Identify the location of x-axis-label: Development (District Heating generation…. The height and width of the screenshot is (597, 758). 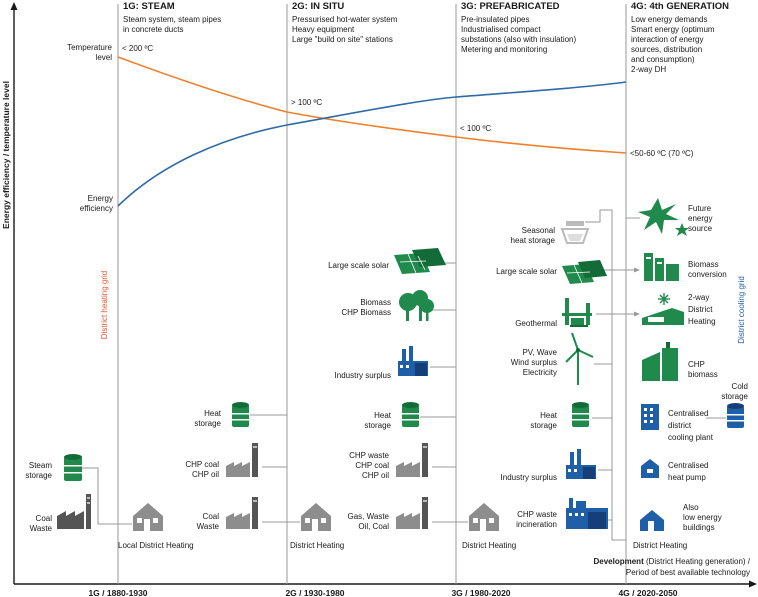
(672, 561).